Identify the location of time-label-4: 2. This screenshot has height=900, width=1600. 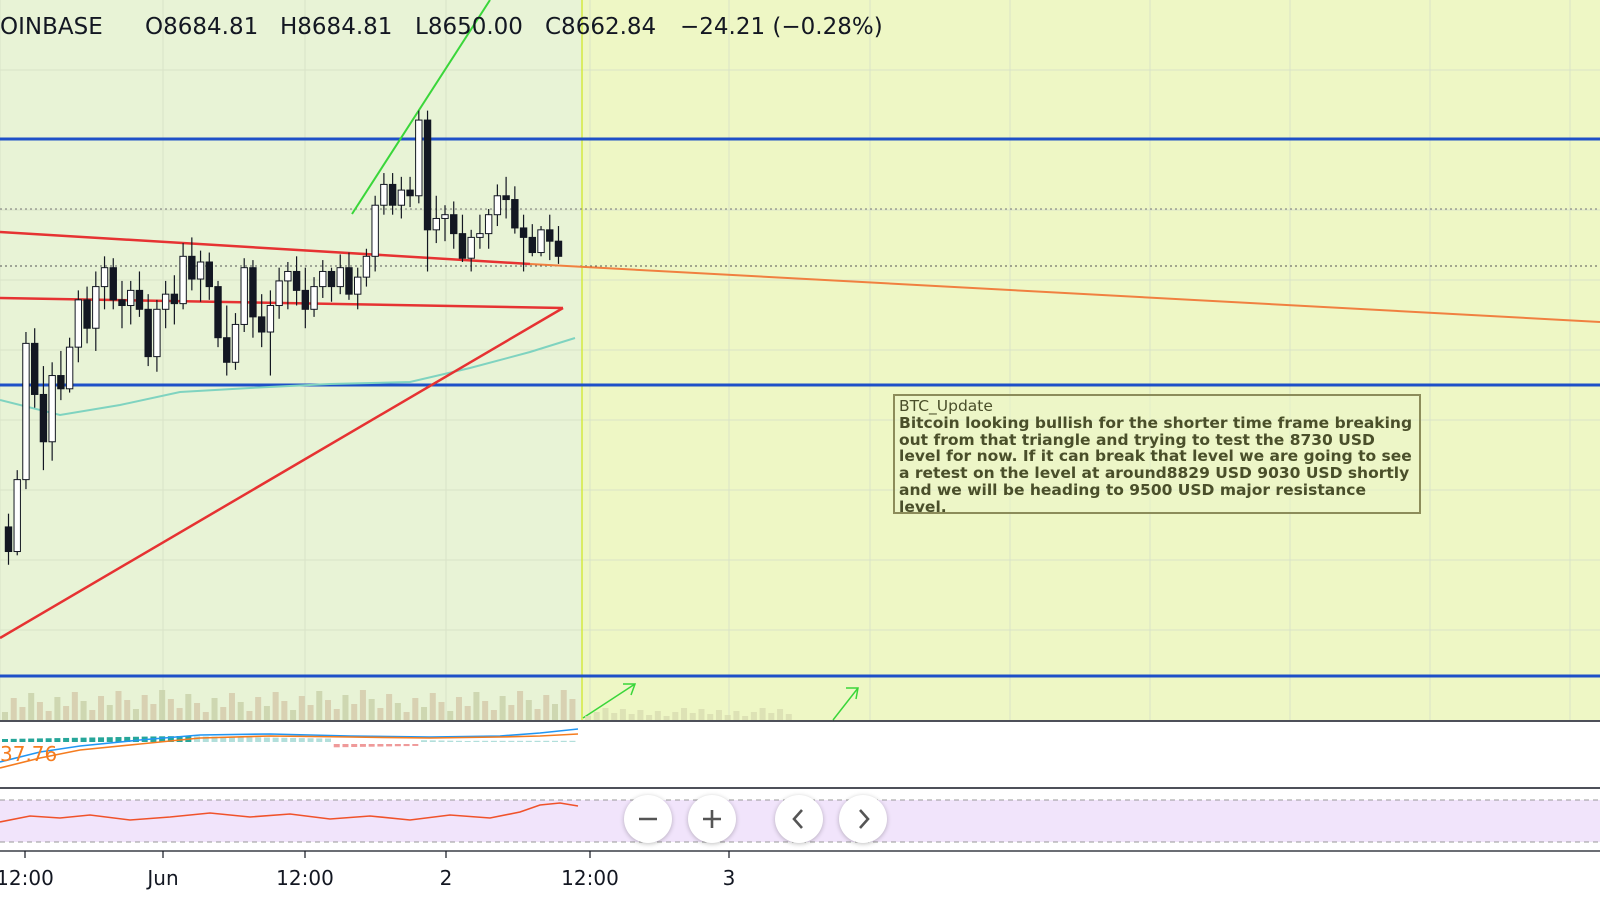
(446, 878).